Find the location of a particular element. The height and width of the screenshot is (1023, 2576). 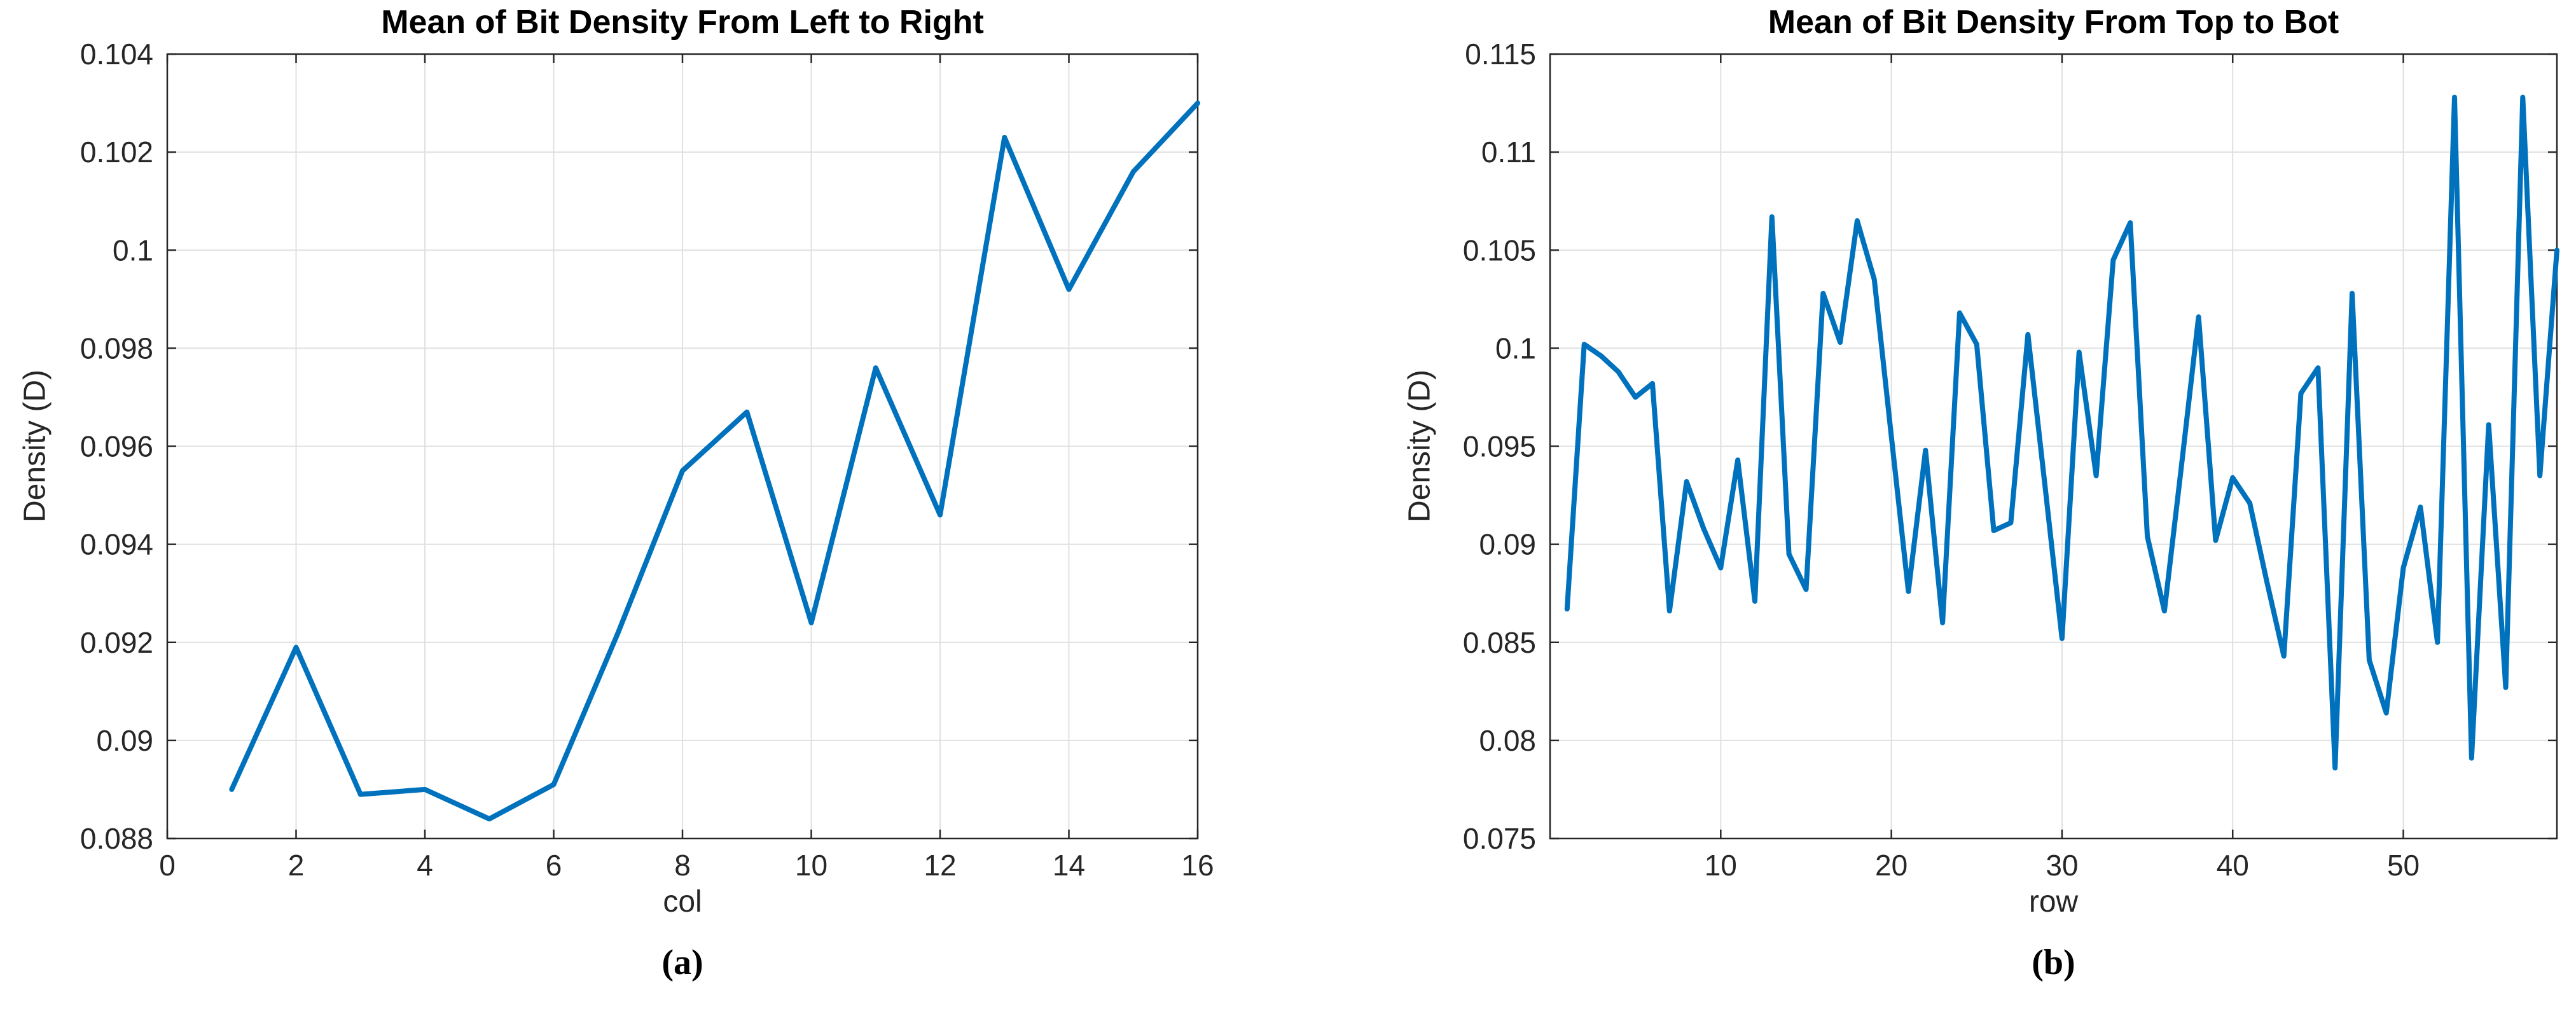

y-tick-label: 0.11 is located at coordinates (1508, 152).